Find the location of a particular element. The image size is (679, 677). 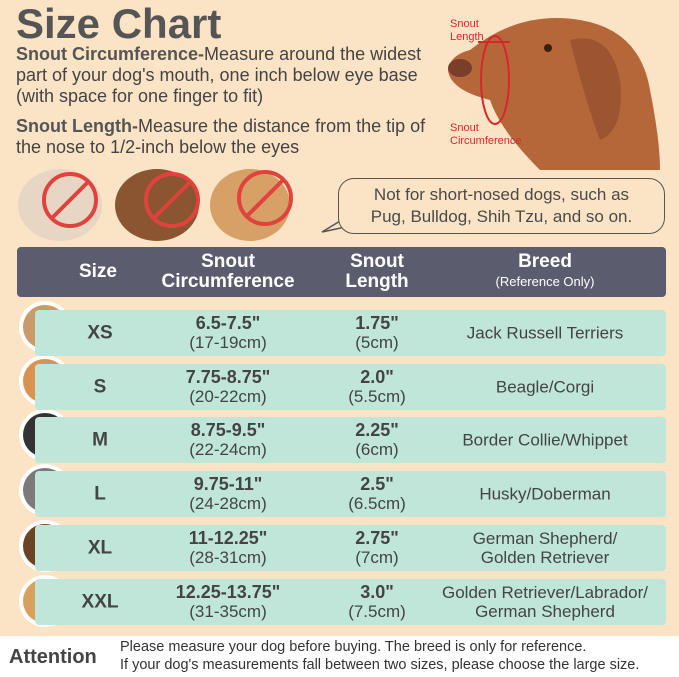

length-cell: 1.75" (5cm) is located at coordinates (377, 333).